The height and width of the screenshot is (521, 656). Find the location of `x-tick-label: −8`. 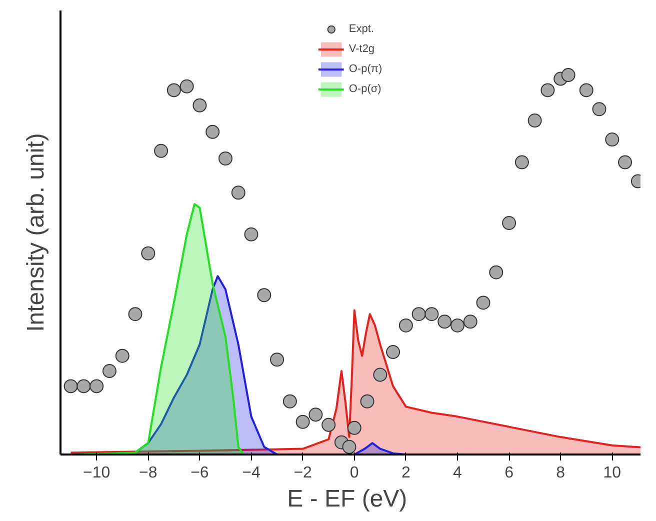

x-tick-label: −8 is located at coordinates (148, 473).